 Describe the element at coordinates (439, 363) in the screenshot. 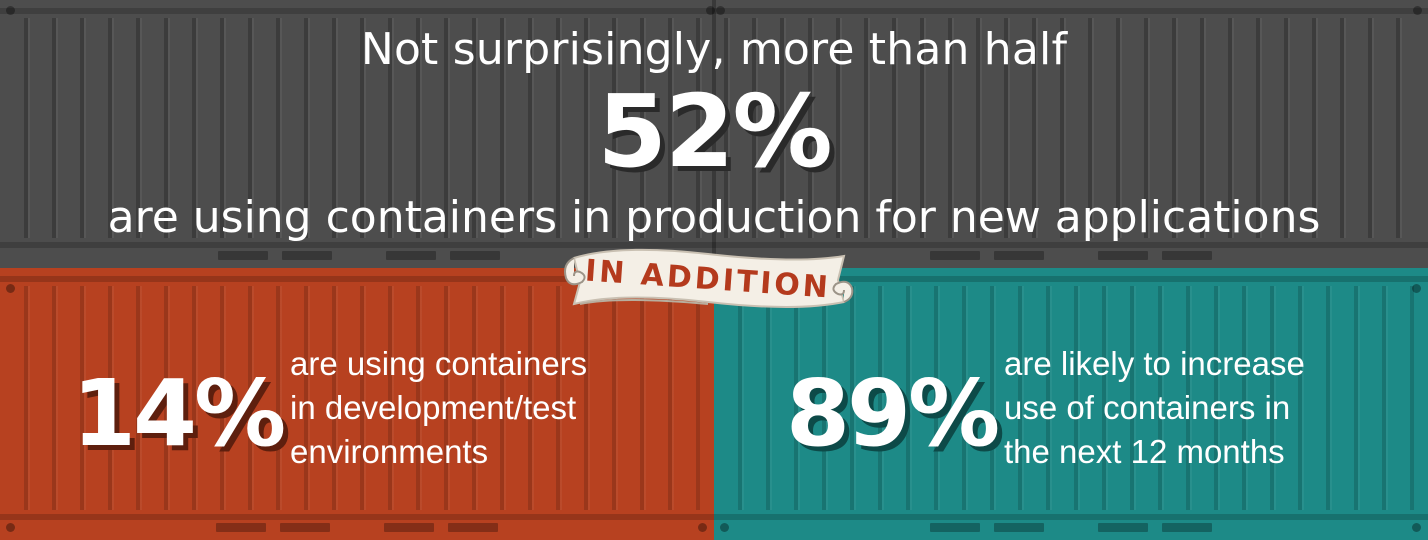

I see `left-description-line: are using containers` at that location.